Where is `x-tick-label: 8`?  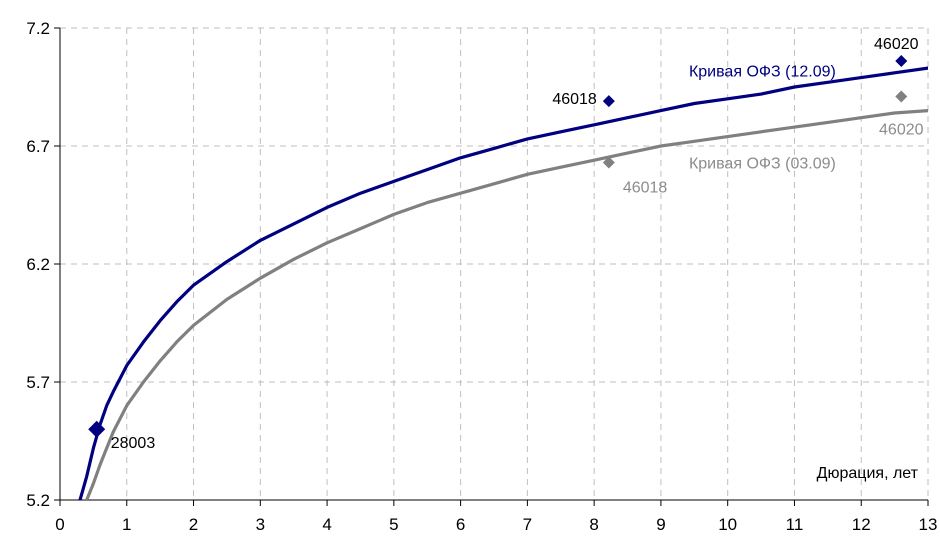 x-tick-label: 8 is located at coordinates (593, 524).